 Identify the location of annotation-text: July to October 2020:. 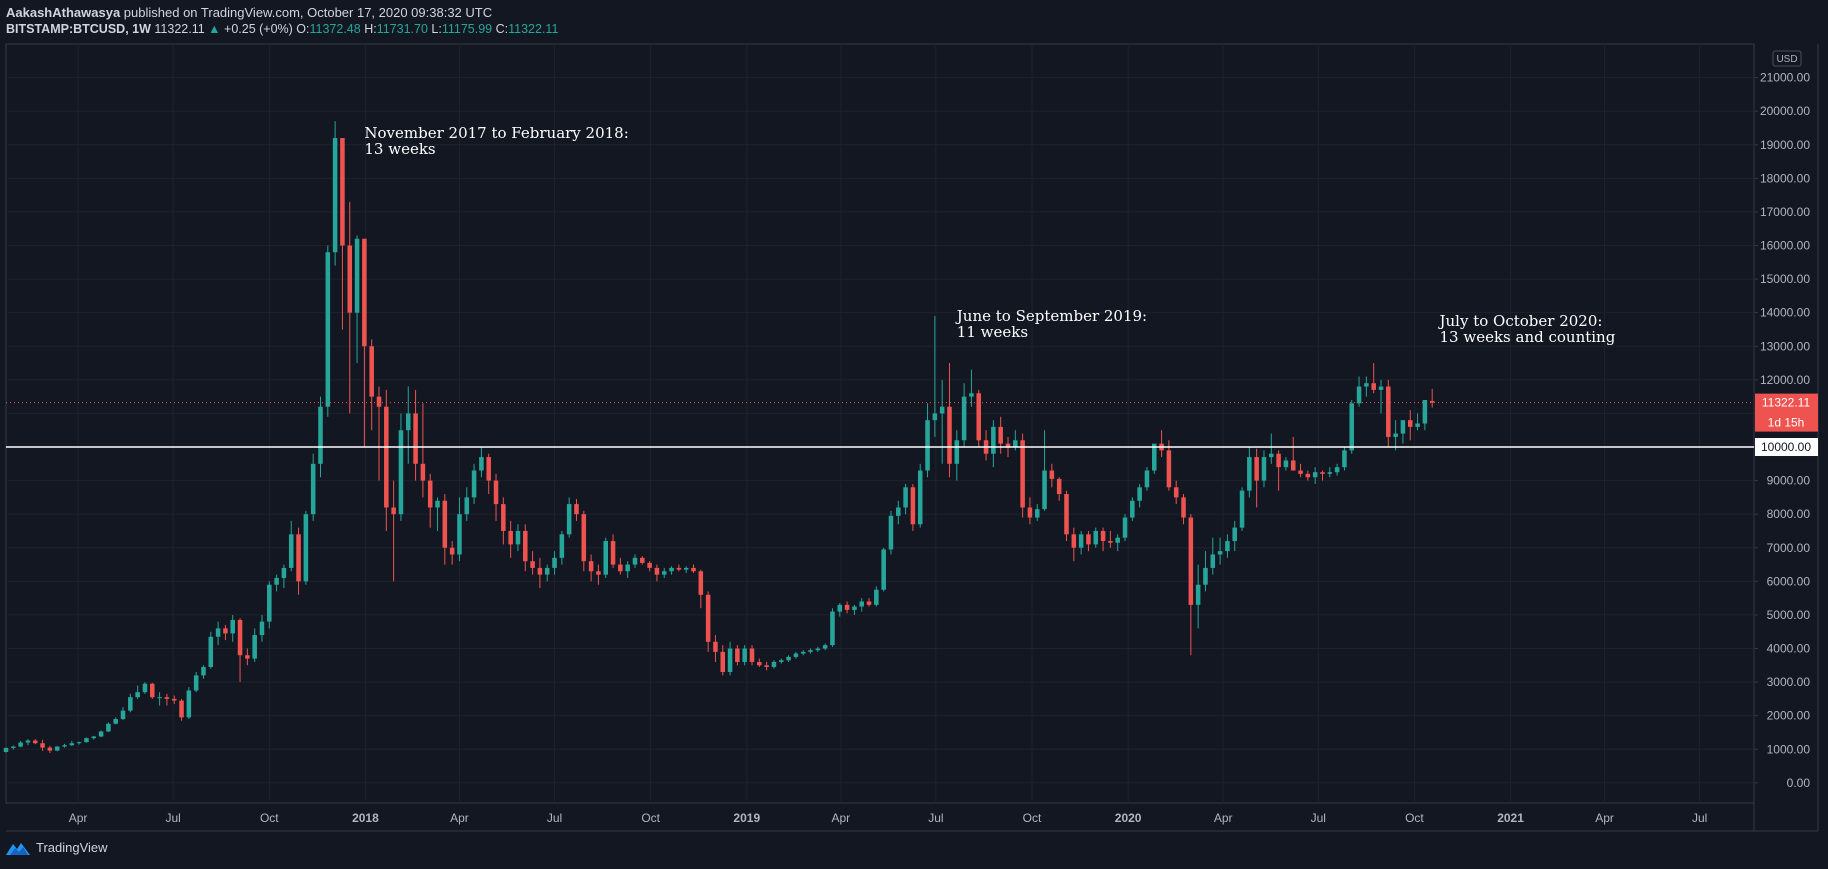
(1520, 321).